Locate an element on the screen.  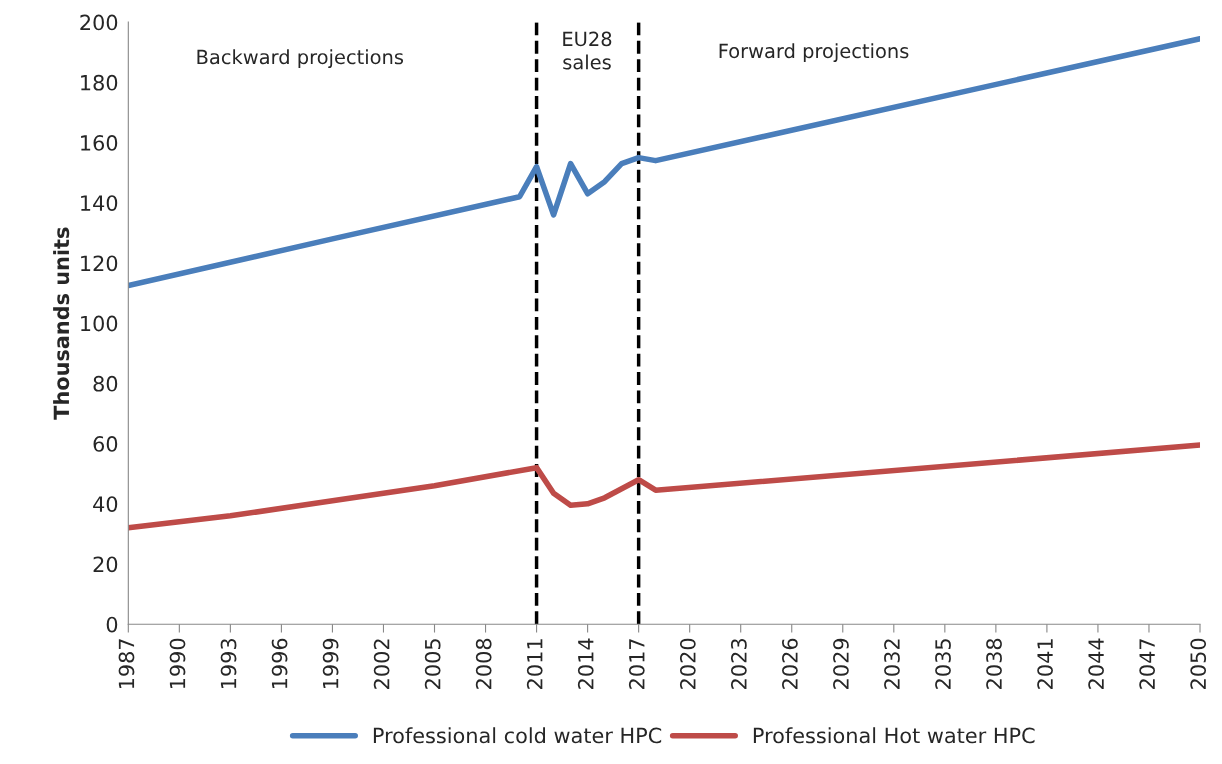
x-tick-label: 2017 is located at coordinates (636, 664).